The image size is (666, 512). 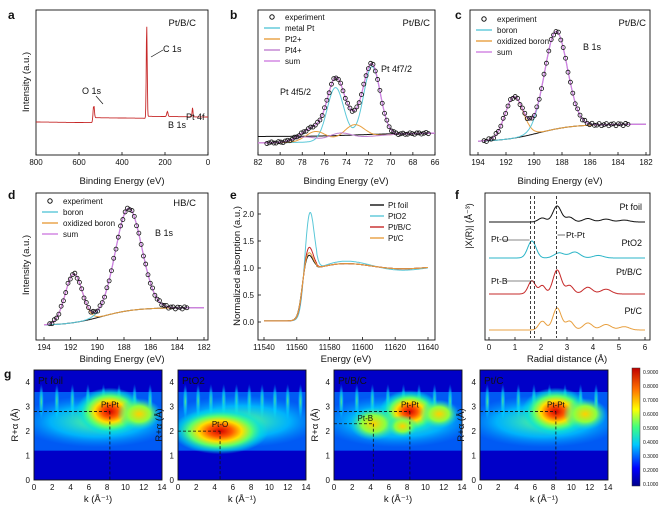 I want to click on y-axis-label: Intensity (a.u.), so click(x=26, y=82).